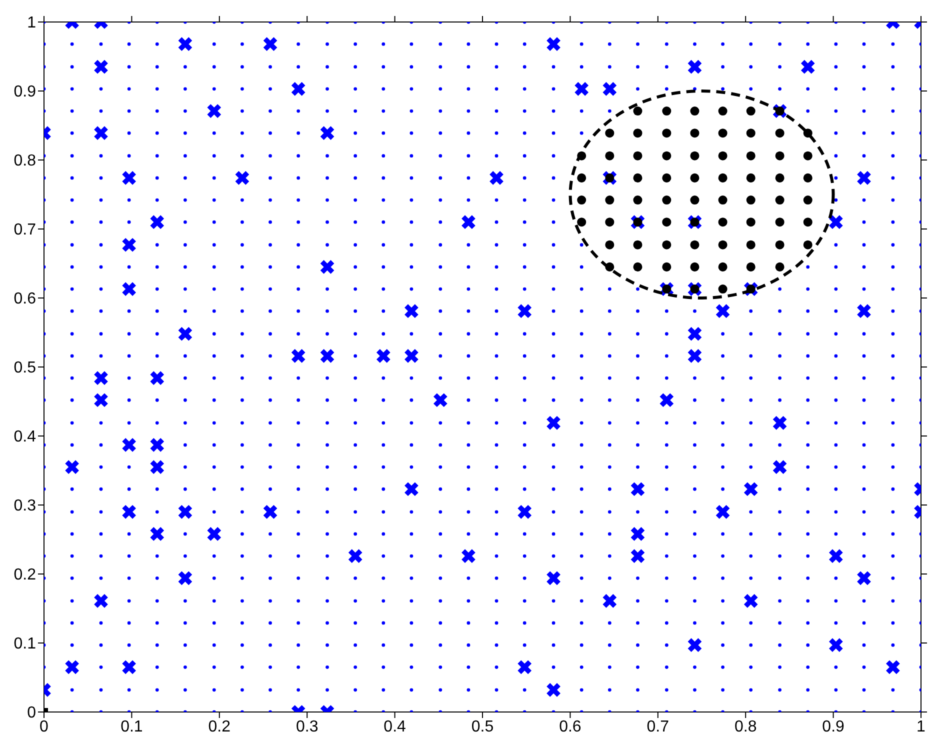  I want to click on x-tick-label: 0.1, so click(131, 727).